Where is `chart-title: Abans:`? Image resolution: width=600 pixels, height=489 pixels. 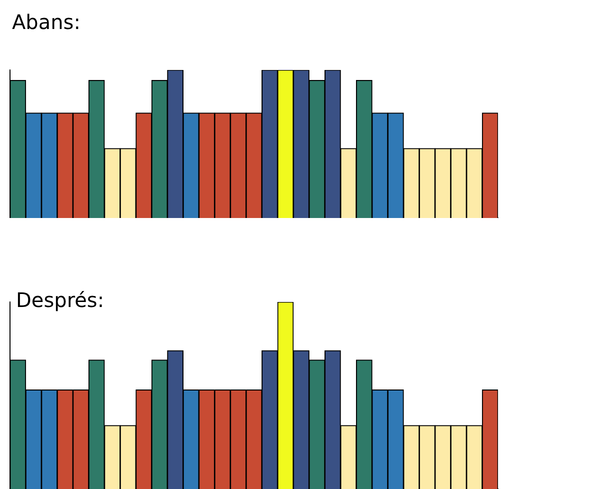 chart-title: Abans: is located at coordinates (46, 22).